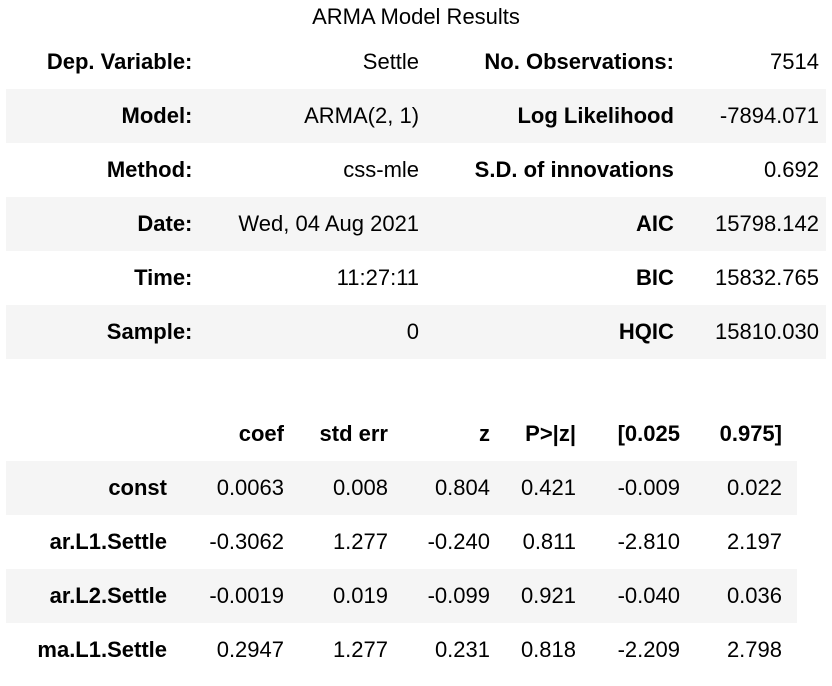  What do you see at coordinates (769, 115) in the screenshot?
I see `row-value: -7894.071` at bounding box center [769, 115].